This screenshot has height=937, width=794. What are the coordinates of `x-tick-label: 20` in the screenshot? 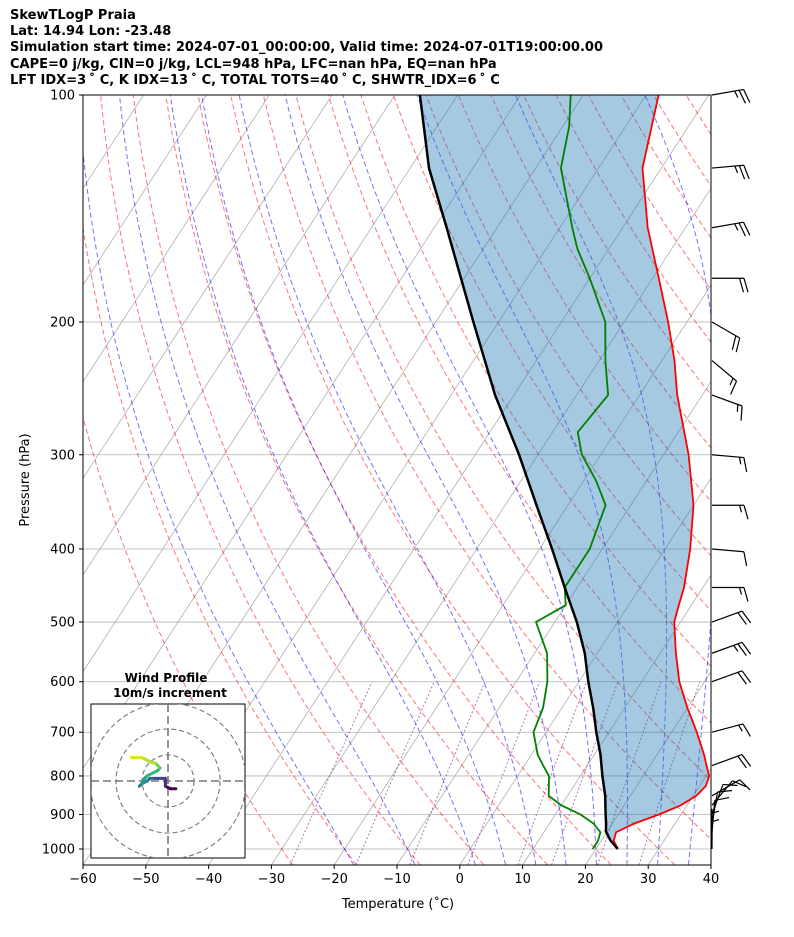 It's located at (585, 879).